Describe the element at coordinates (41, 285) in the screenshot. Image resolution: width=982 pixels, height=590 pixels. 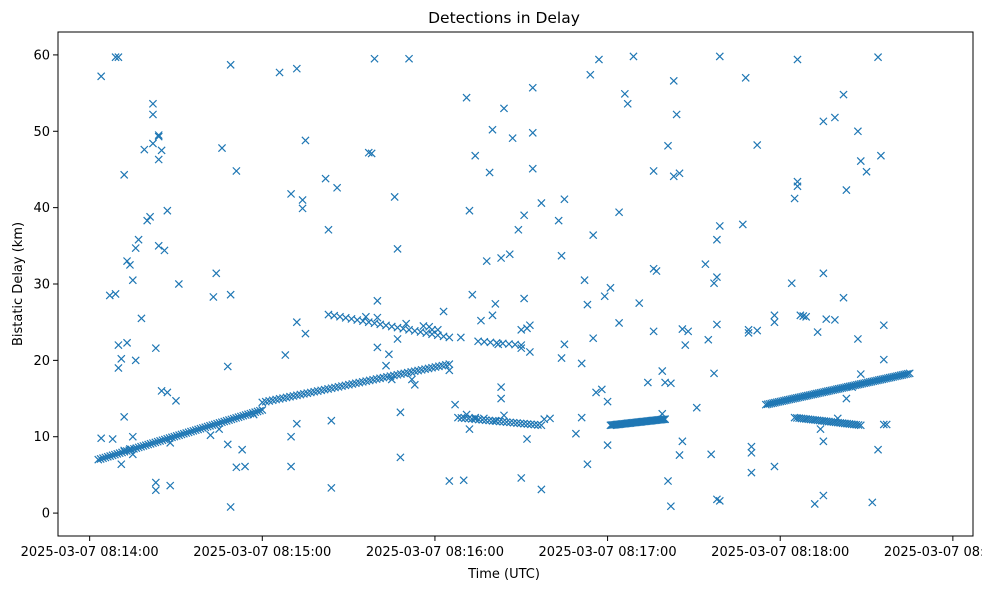
I see `y-tick-label: 30` at that location.